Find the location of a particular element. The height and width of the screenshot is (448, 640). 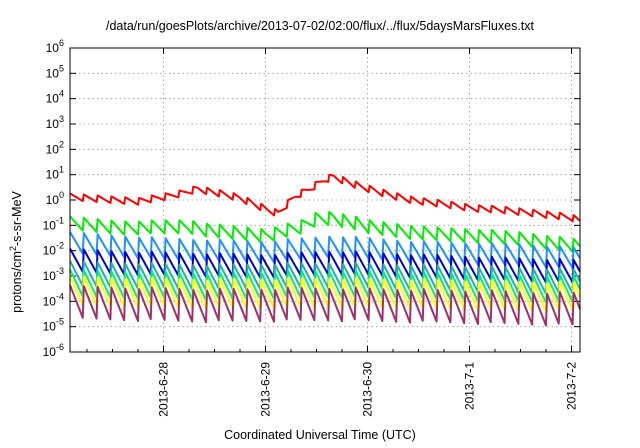

y-tick-label: 10² is located at coordinates (55, 147).